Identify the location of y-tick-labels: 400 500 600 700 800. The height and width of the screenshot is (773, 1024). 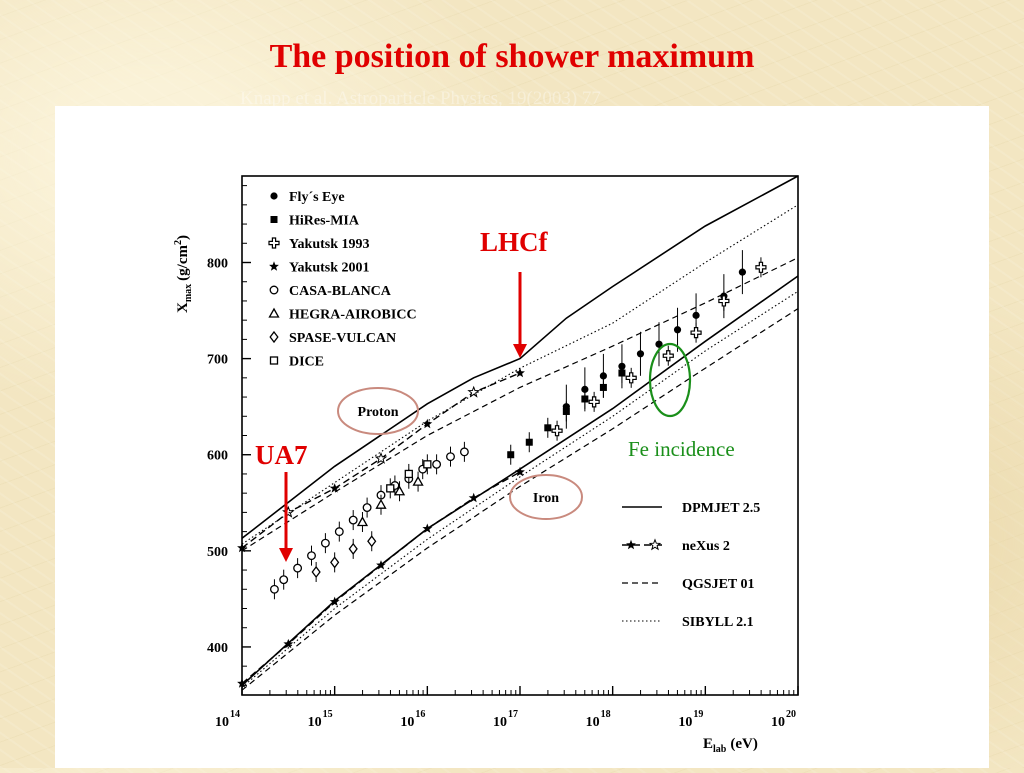
(217, 456).